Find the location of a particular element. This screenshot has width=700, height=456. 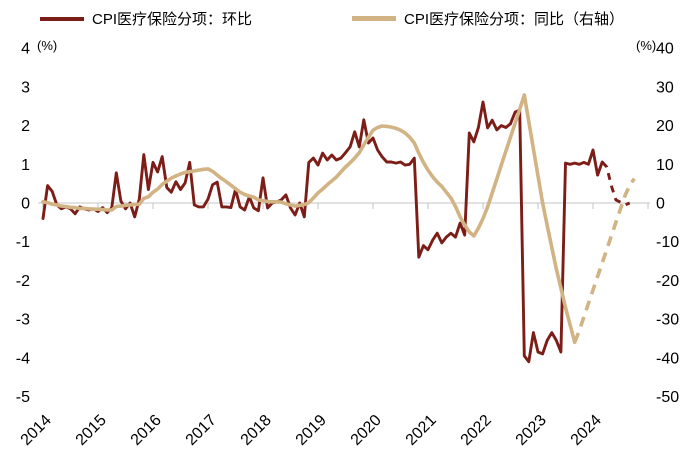

chart-legend: CPI医疗保险分项：环比 CPI医疗保险分项：同比（右轴） is located at coordinates (350, 20).